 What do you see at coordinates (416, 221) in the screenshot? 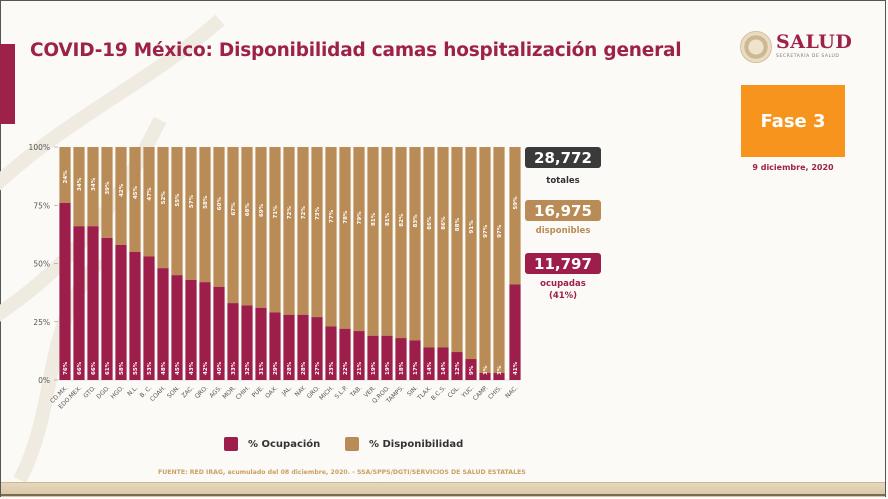
I see `data-label-disponibilidad: 83%` at bounding box center [416, 221].